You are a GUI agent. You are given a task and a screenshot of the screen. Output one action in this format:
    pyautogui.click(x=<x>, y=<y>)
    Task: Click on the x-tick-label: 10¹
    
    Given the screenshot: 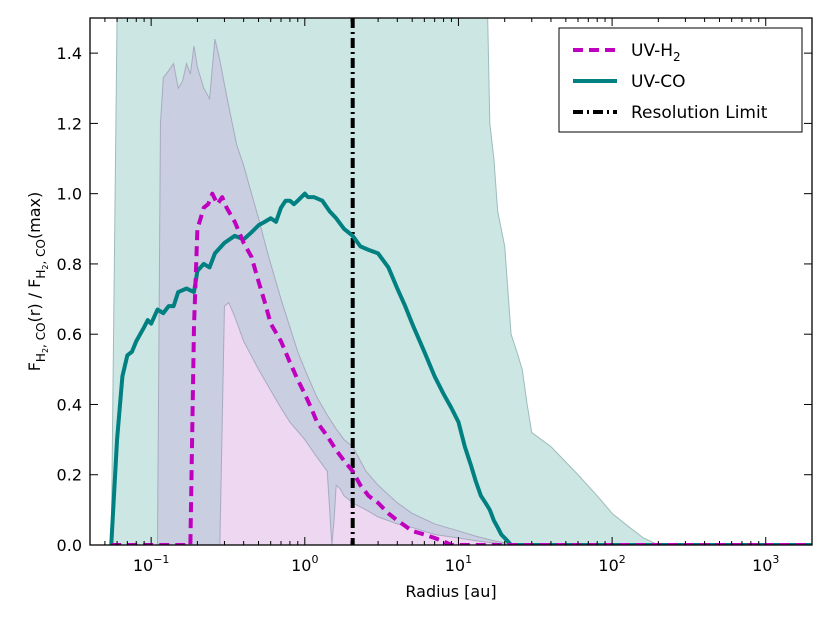 What is the action you would take?
    pyautogui.click(x=458, y=564)
    